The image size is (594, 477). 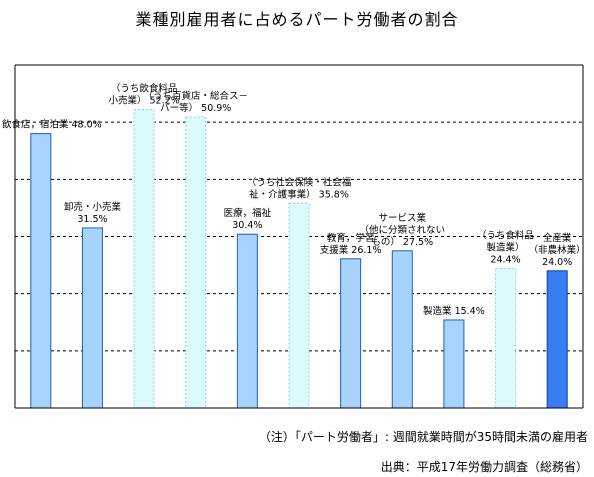 I want to click on data-label-line: （うち百貨店・総合ス－, so click(x=195, y=96).